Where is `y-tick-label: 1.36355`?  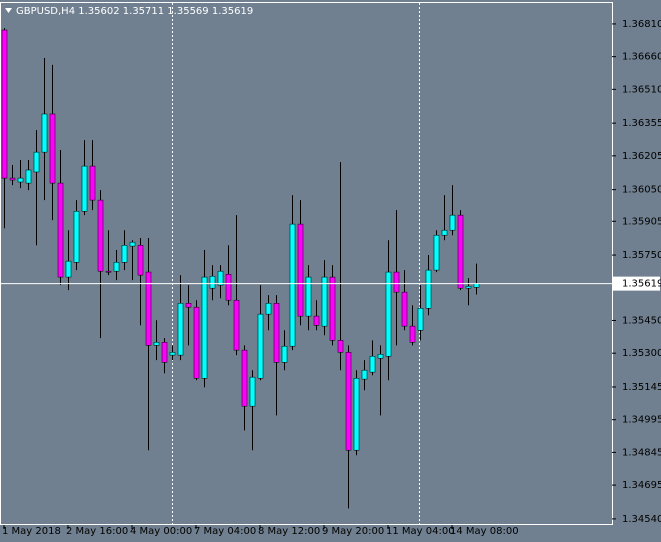 y-tick-label: 1.36355 is located at coordinates (641, 123).